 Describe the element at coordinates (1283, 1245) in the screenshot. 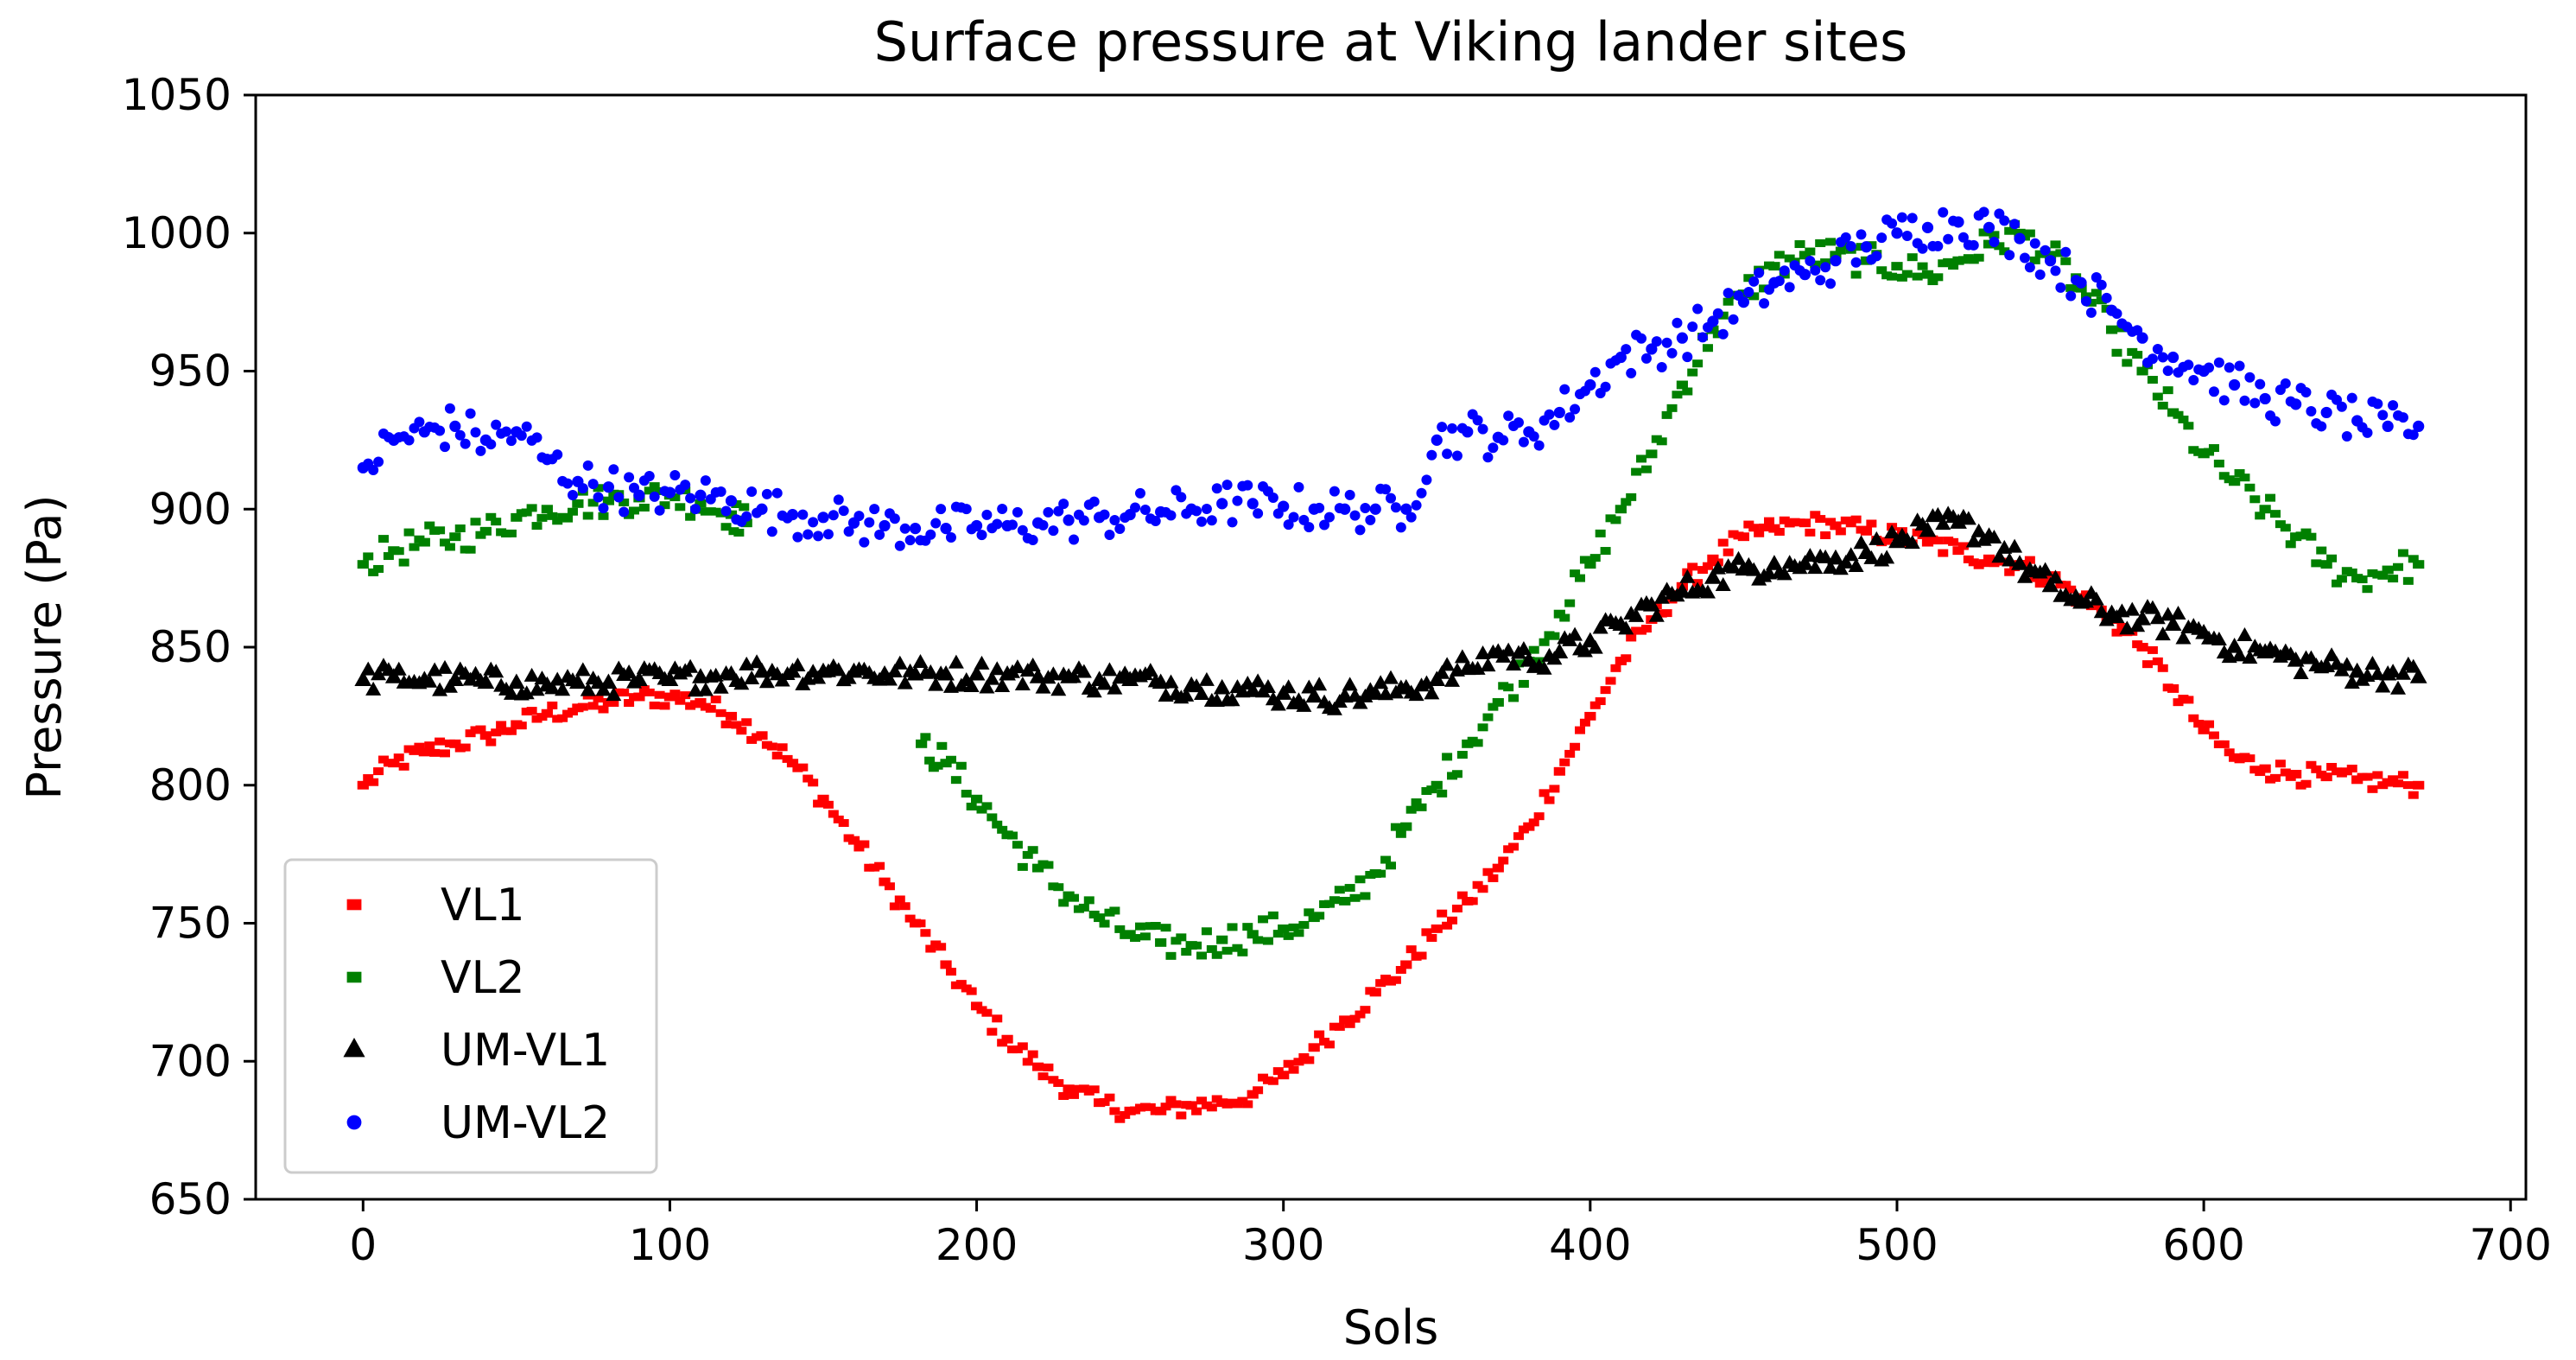

I see `x-tick-label: 300` at that location.